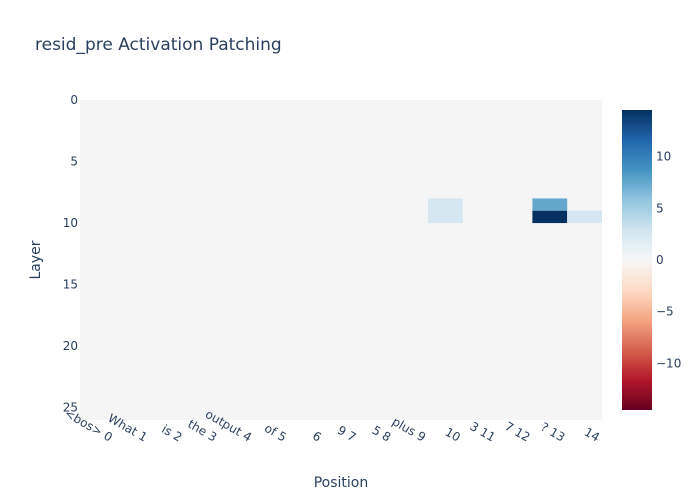 Image resolution: width=700 pixels, height=500 pixels. What do you see at coordinates (660, 260) in the screenshot?
I see `colorbar-tick-label: 0` at bounding box center [660, 260].